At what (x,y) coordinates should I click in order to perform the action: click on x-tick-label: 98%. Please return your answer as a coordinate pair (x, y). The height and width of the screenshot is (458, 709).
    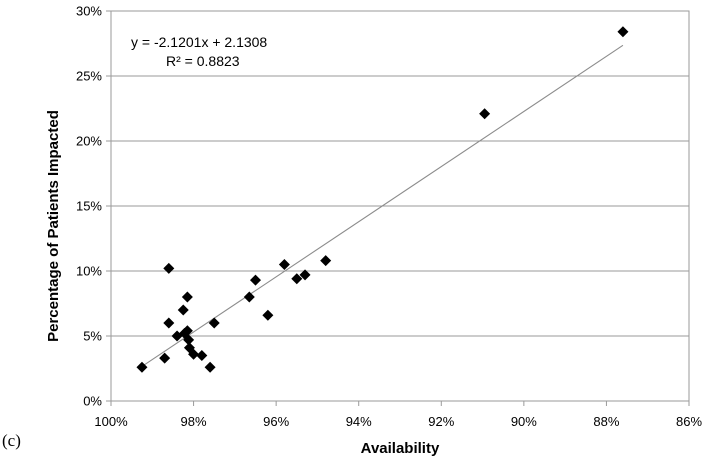
    Looking at the image, I should click on (194, 421).